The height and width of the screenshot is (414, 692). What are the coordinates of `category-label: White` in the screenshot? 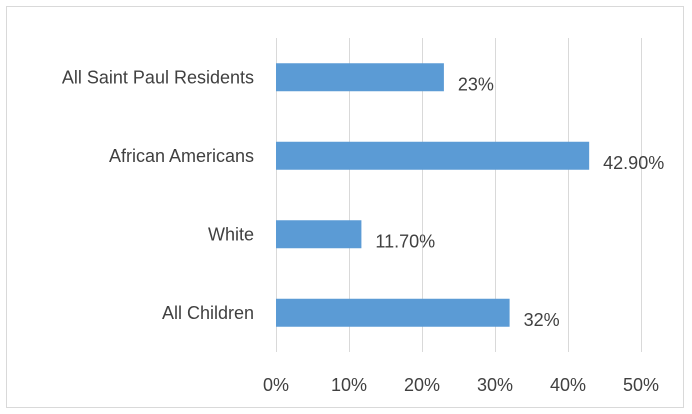 It's located at (231, 234).